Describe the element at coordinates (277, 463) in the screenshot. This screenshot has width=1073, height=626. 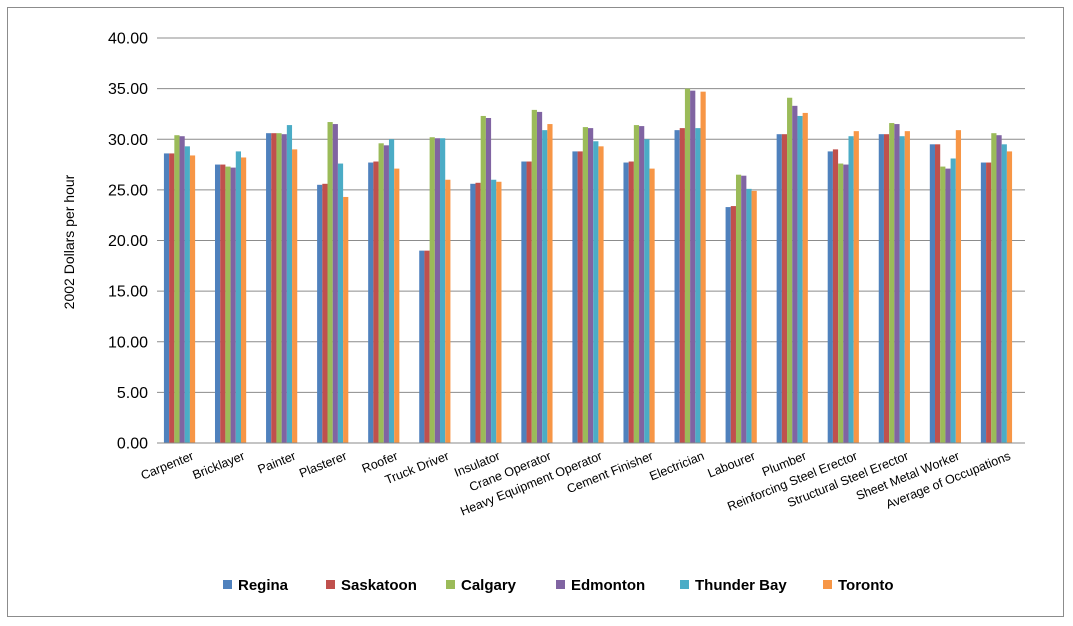
I see `category-label: Painter` at that location.